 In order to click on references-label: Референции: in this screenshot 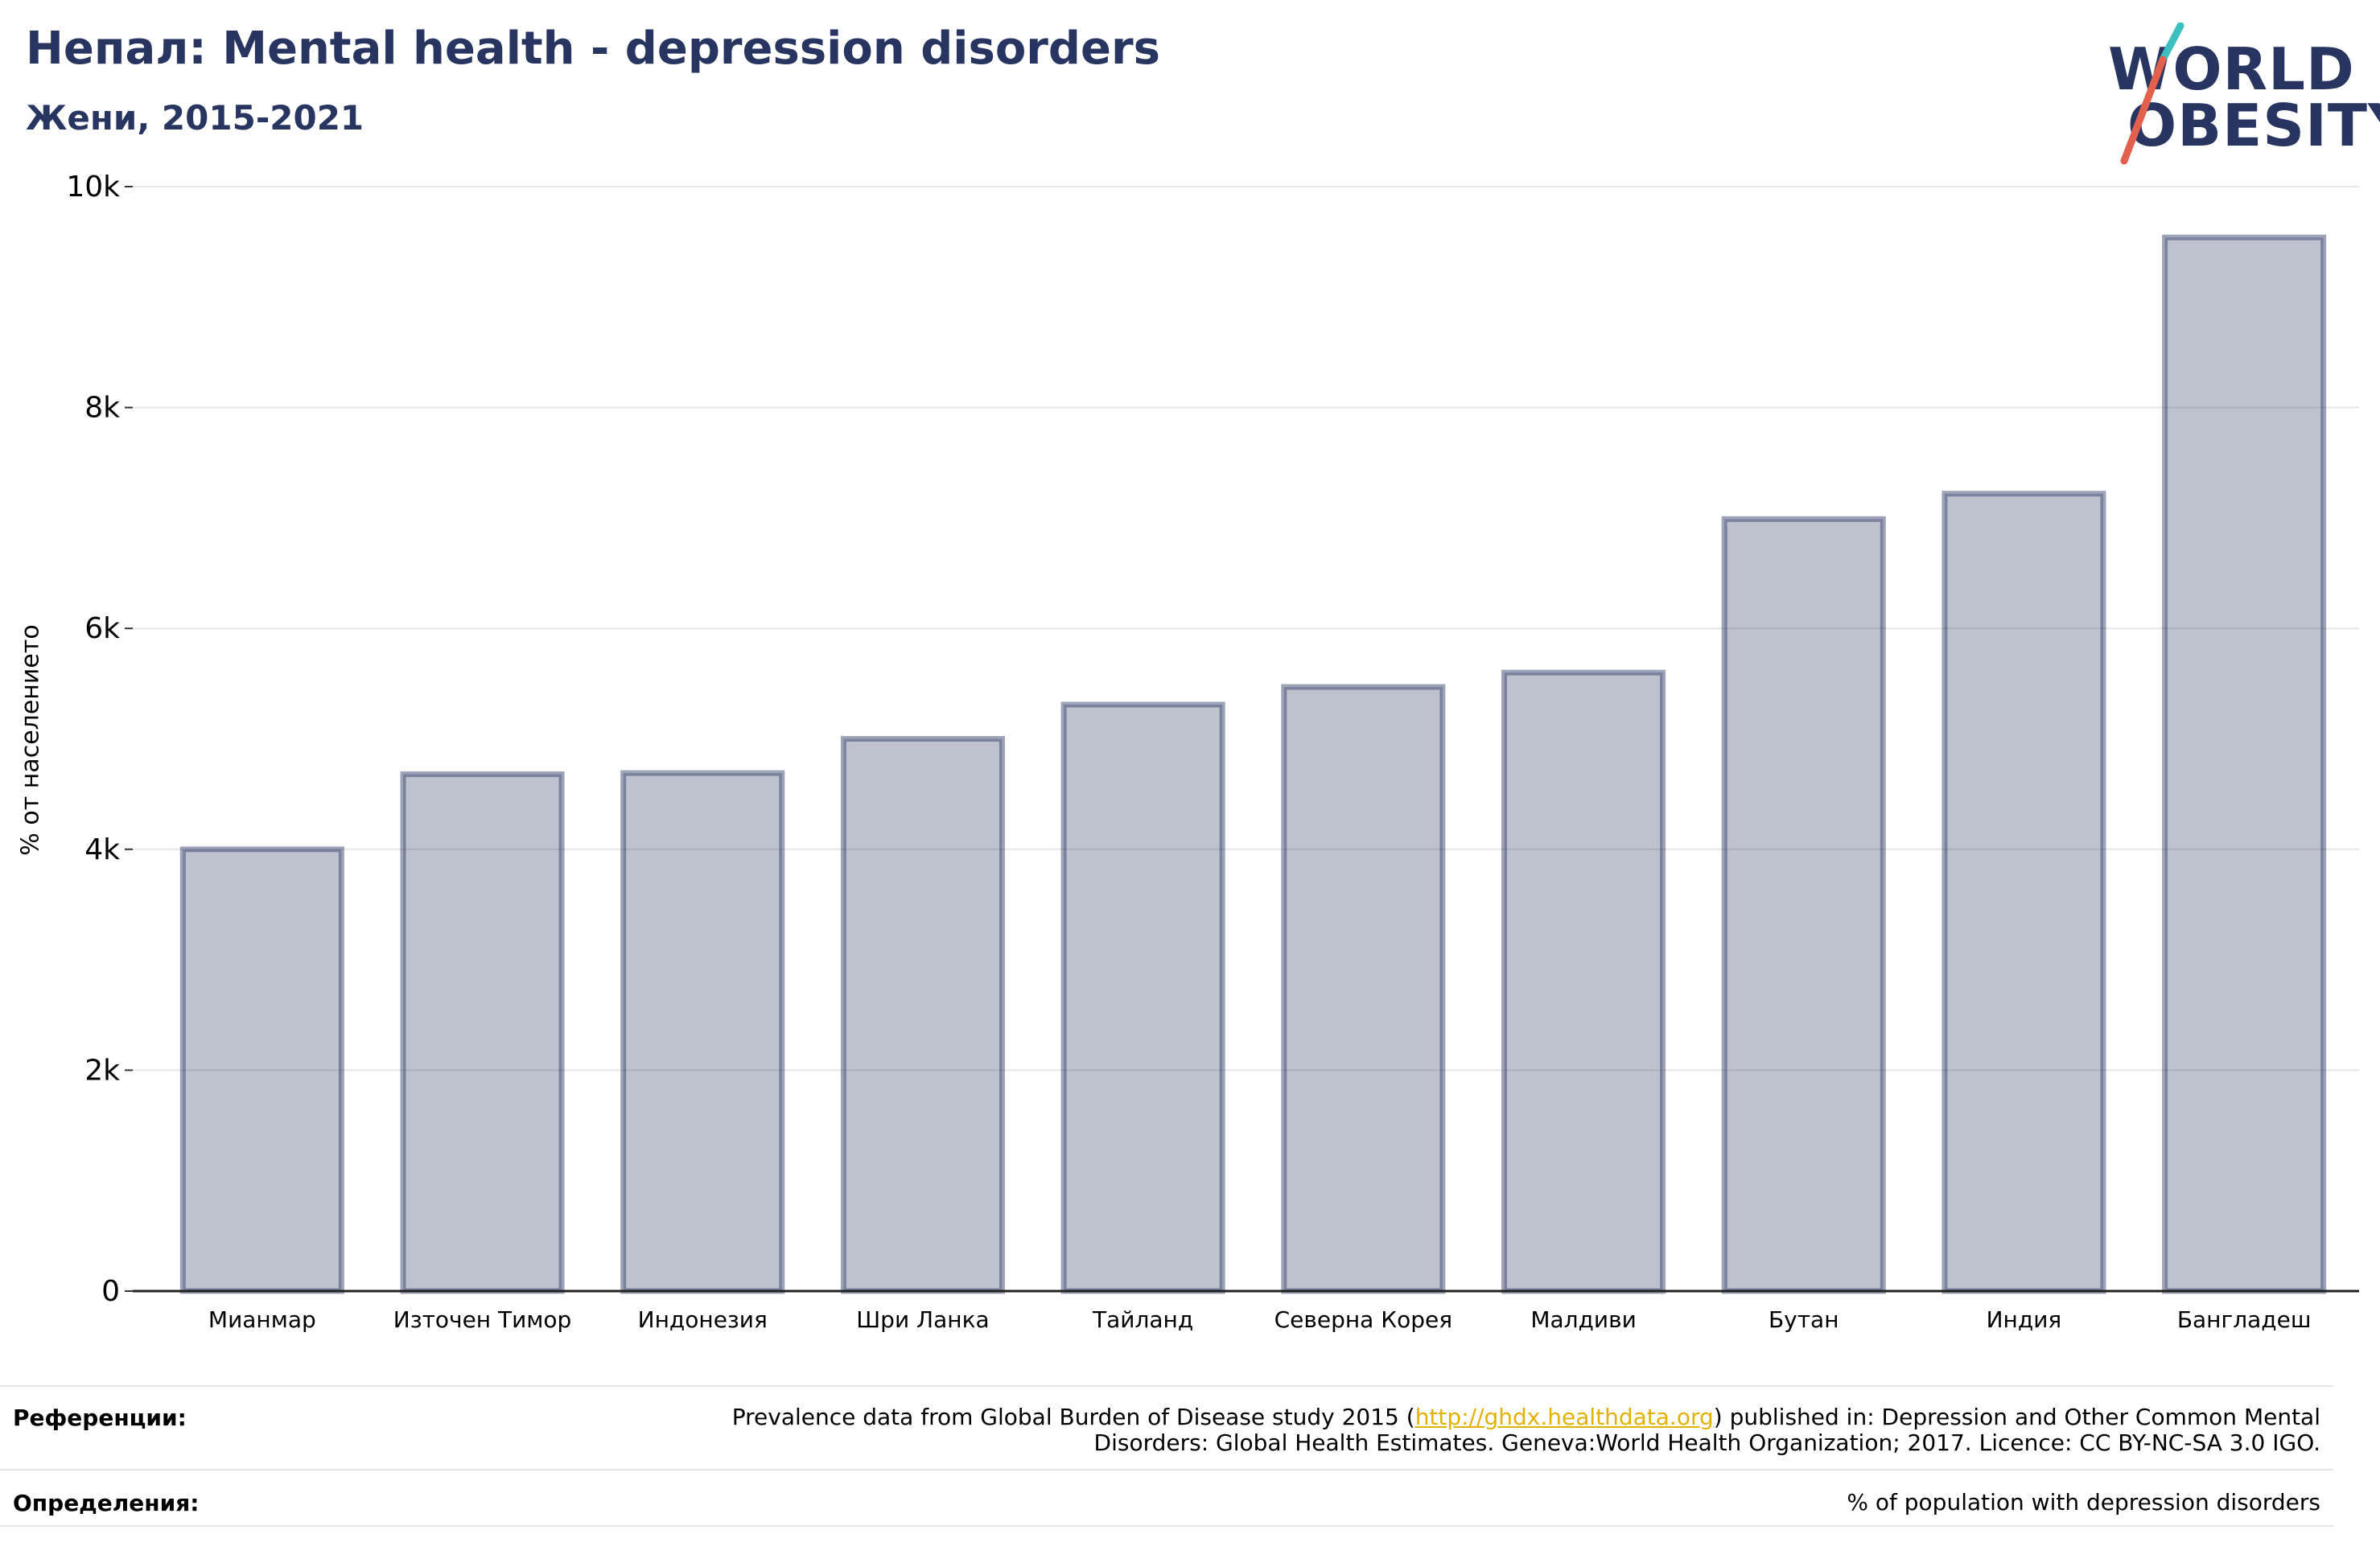, I will do `click(100, 1418)`.